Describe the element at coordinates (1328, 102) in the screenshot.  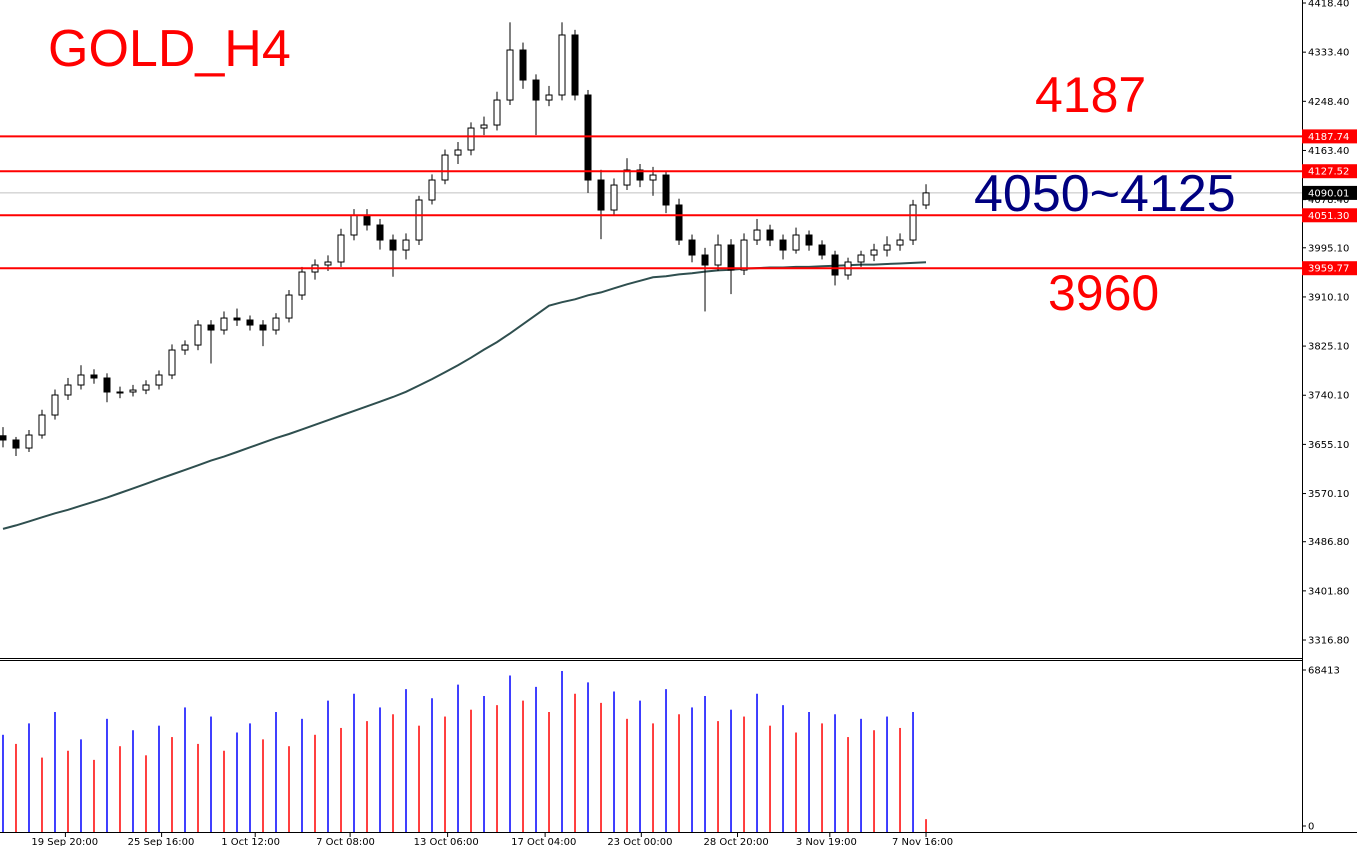
I see `y-tick-label: 4248.40` at that location.